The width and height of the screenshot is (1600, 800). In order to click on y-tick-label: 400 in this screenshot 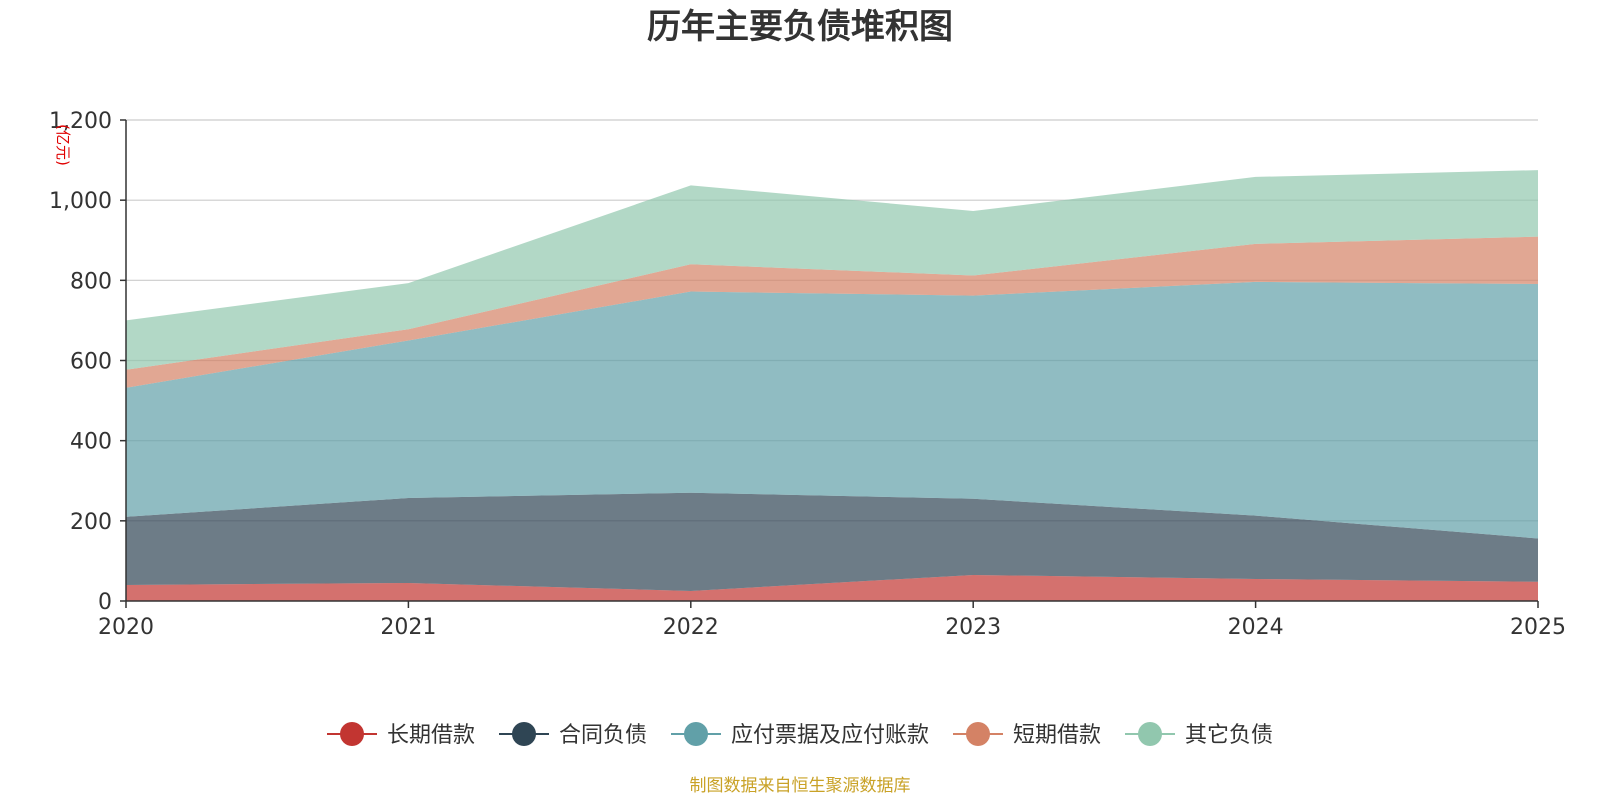, I will do `click(91, 442)`.